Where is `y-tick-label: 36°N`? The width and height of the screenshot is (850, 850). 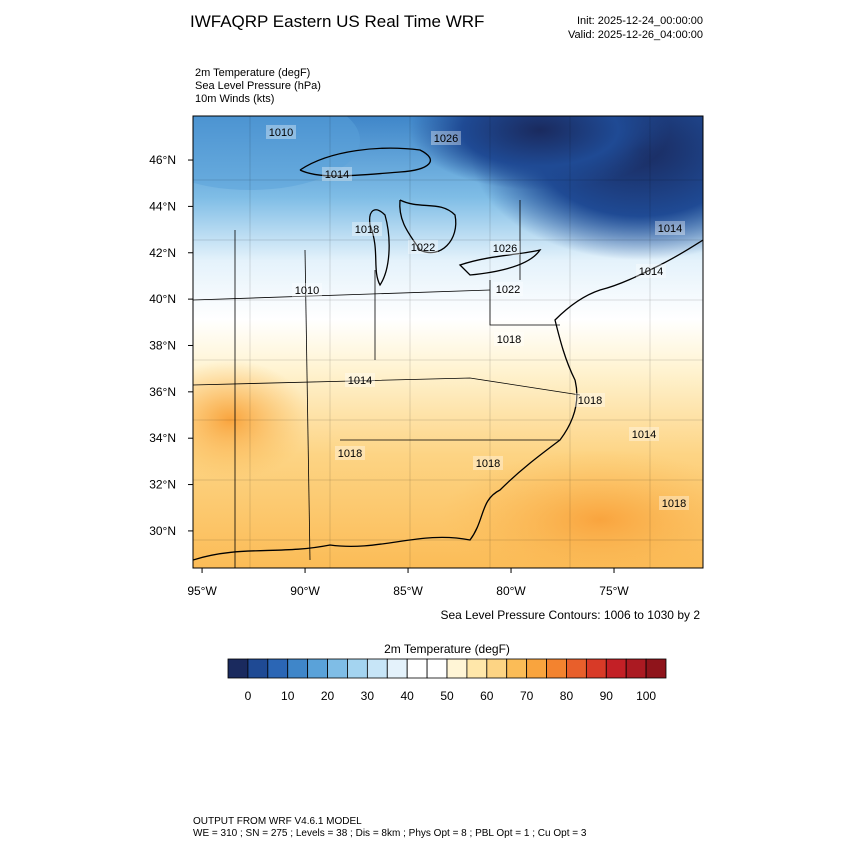 y-tick-label: 36°N is located at coordinates (162, 392).